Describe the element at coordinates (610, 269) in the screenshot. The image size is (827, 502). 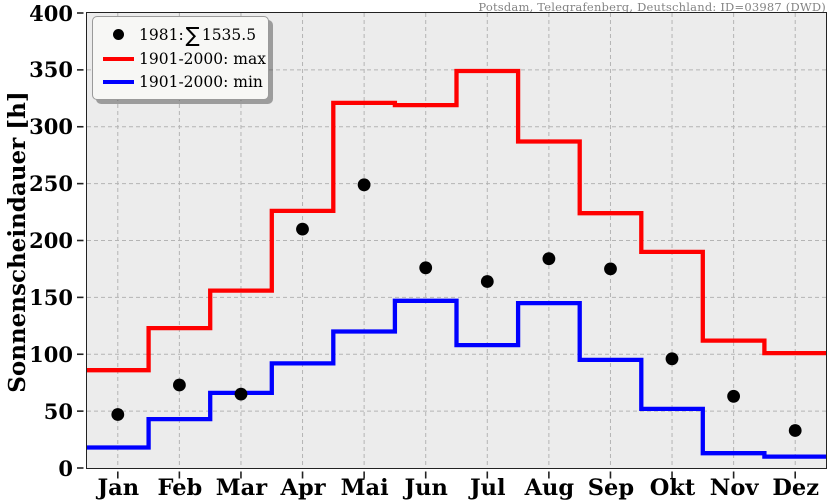
I see `data-point-sep` at that location.